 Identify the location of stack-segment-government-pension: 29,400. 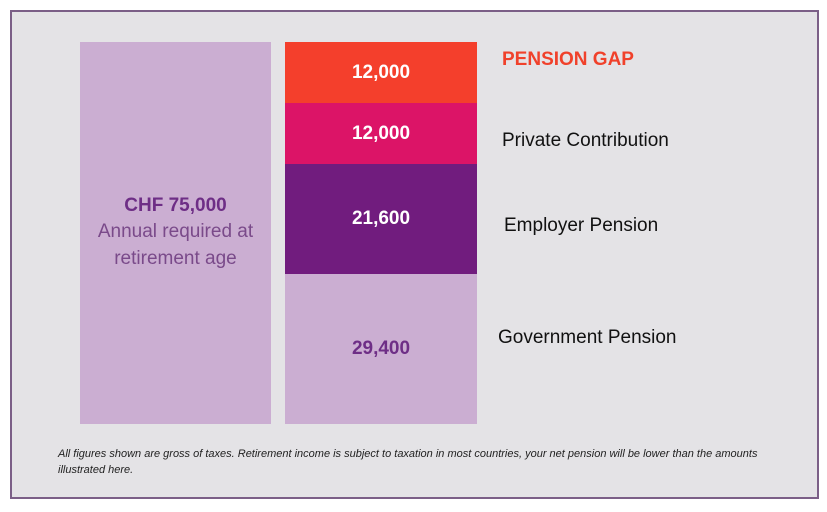
(381, 349).